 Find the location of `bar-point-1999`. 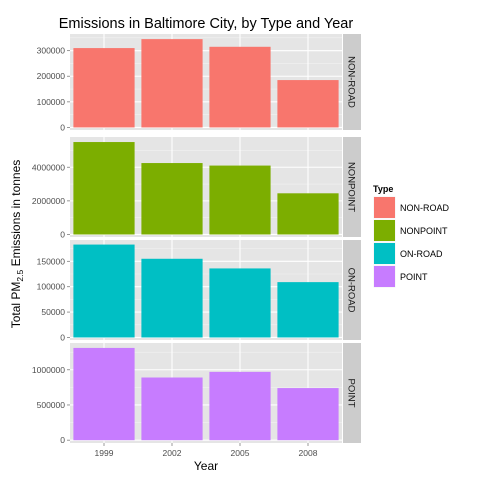

bar-point-1999 is located at coordinates (104, 394).